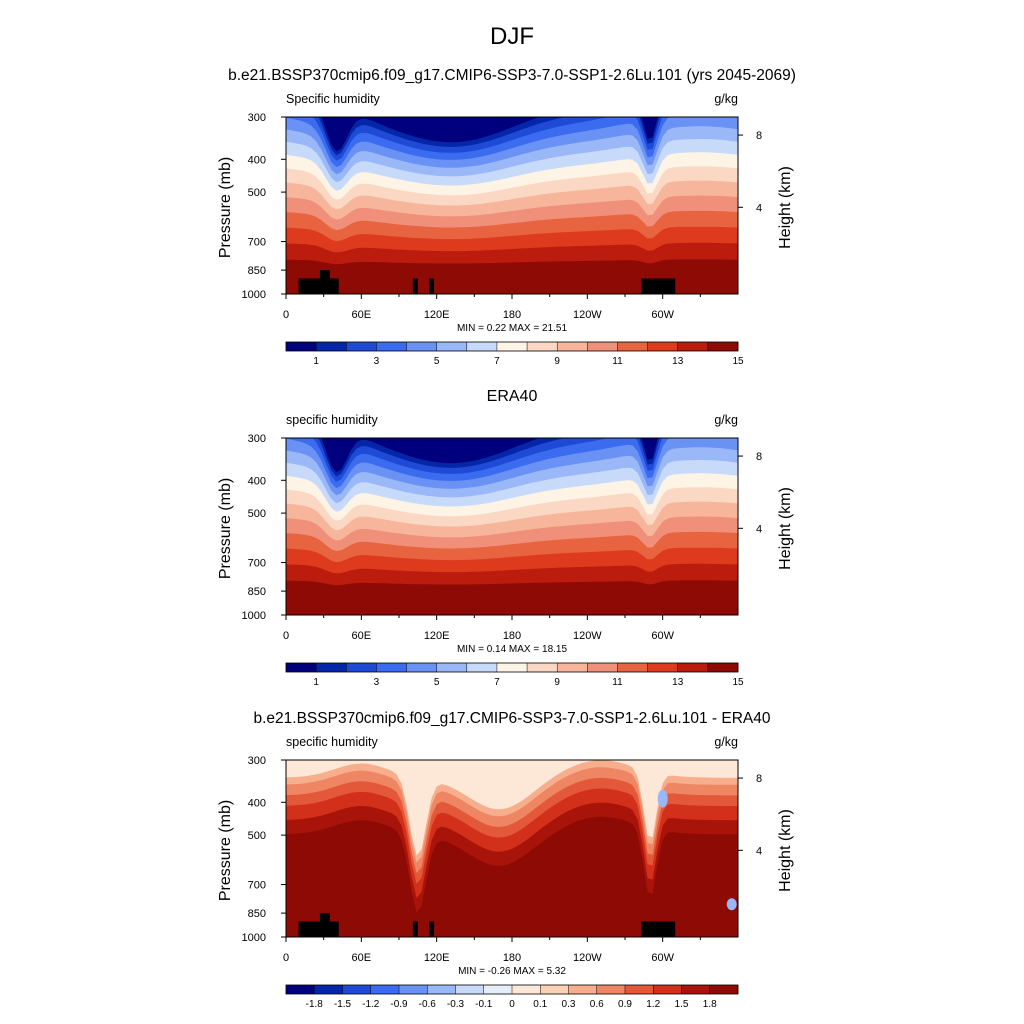  What do you see at coordinates (540, 1004) in the screenshot?
I see `colorbar-label: 0.1` at bounding box center [540, 1004].